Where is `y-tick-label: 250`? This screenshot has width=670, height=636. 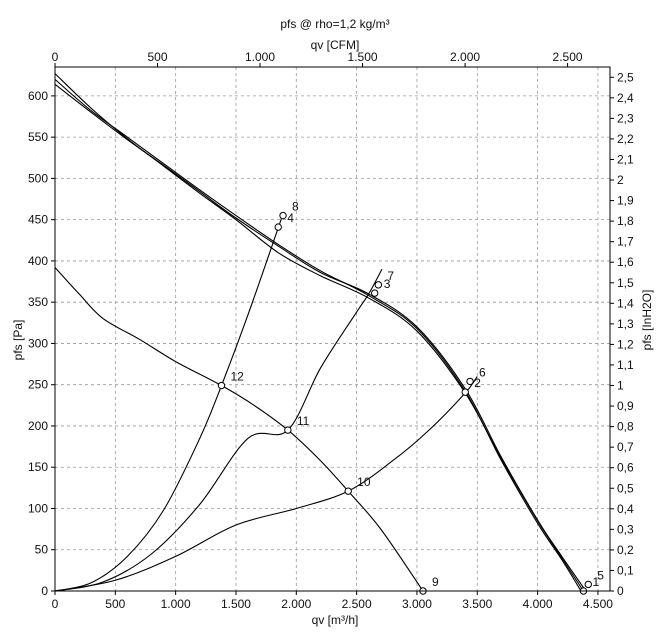
y-tick-label: 250 is located at coordinates (38, 385).